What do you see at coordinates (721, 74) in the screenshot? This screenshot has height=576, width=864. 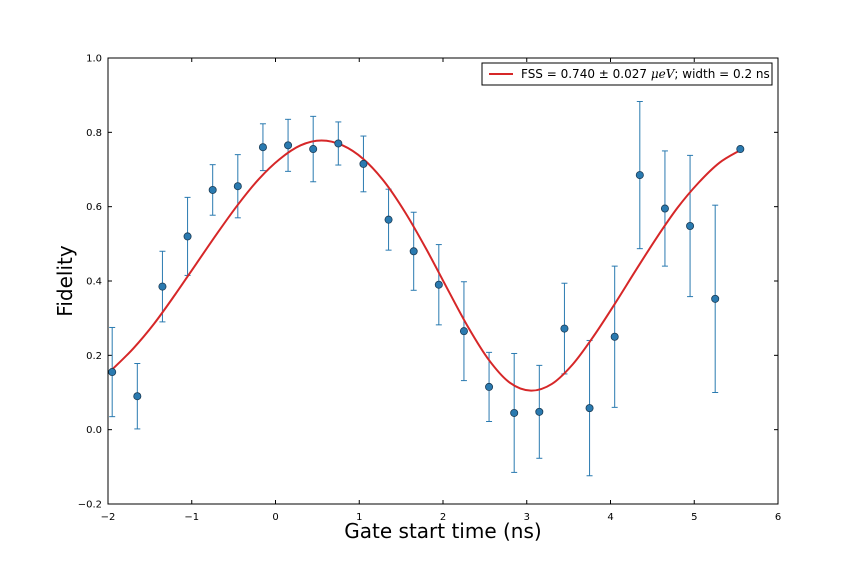 I see `legend-entry-suffix: ; width = 0.2 ns` at bounding box center [721, 74].